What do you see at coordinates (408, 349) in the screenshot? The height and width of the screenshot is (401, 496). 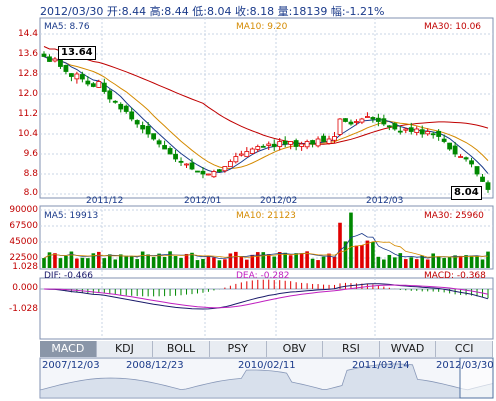 I see `tab-wvad: WVAD` at bounding box center [408, 349].